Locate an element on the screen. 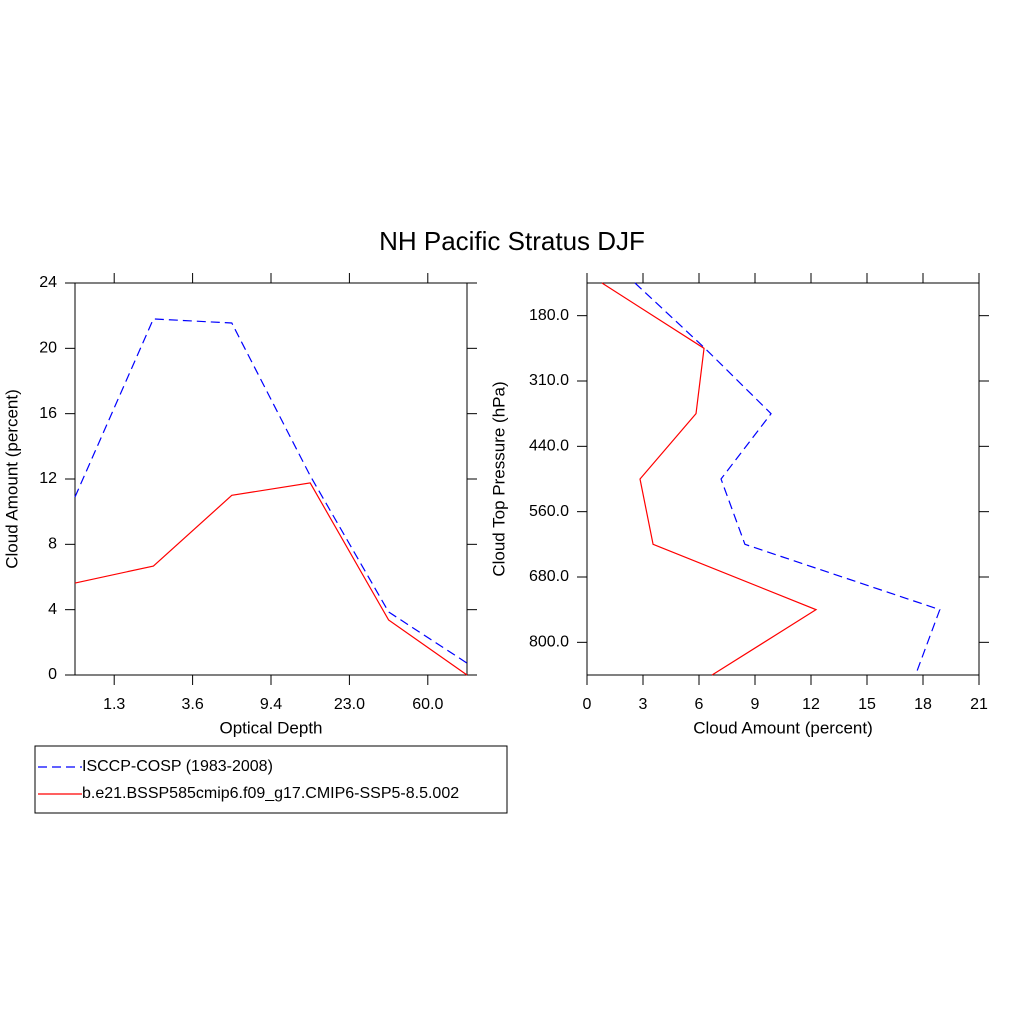 The width and height of the screenshot is (1024, 1024). y-tick-label: 560.0 is located at coordinates (549, 511).